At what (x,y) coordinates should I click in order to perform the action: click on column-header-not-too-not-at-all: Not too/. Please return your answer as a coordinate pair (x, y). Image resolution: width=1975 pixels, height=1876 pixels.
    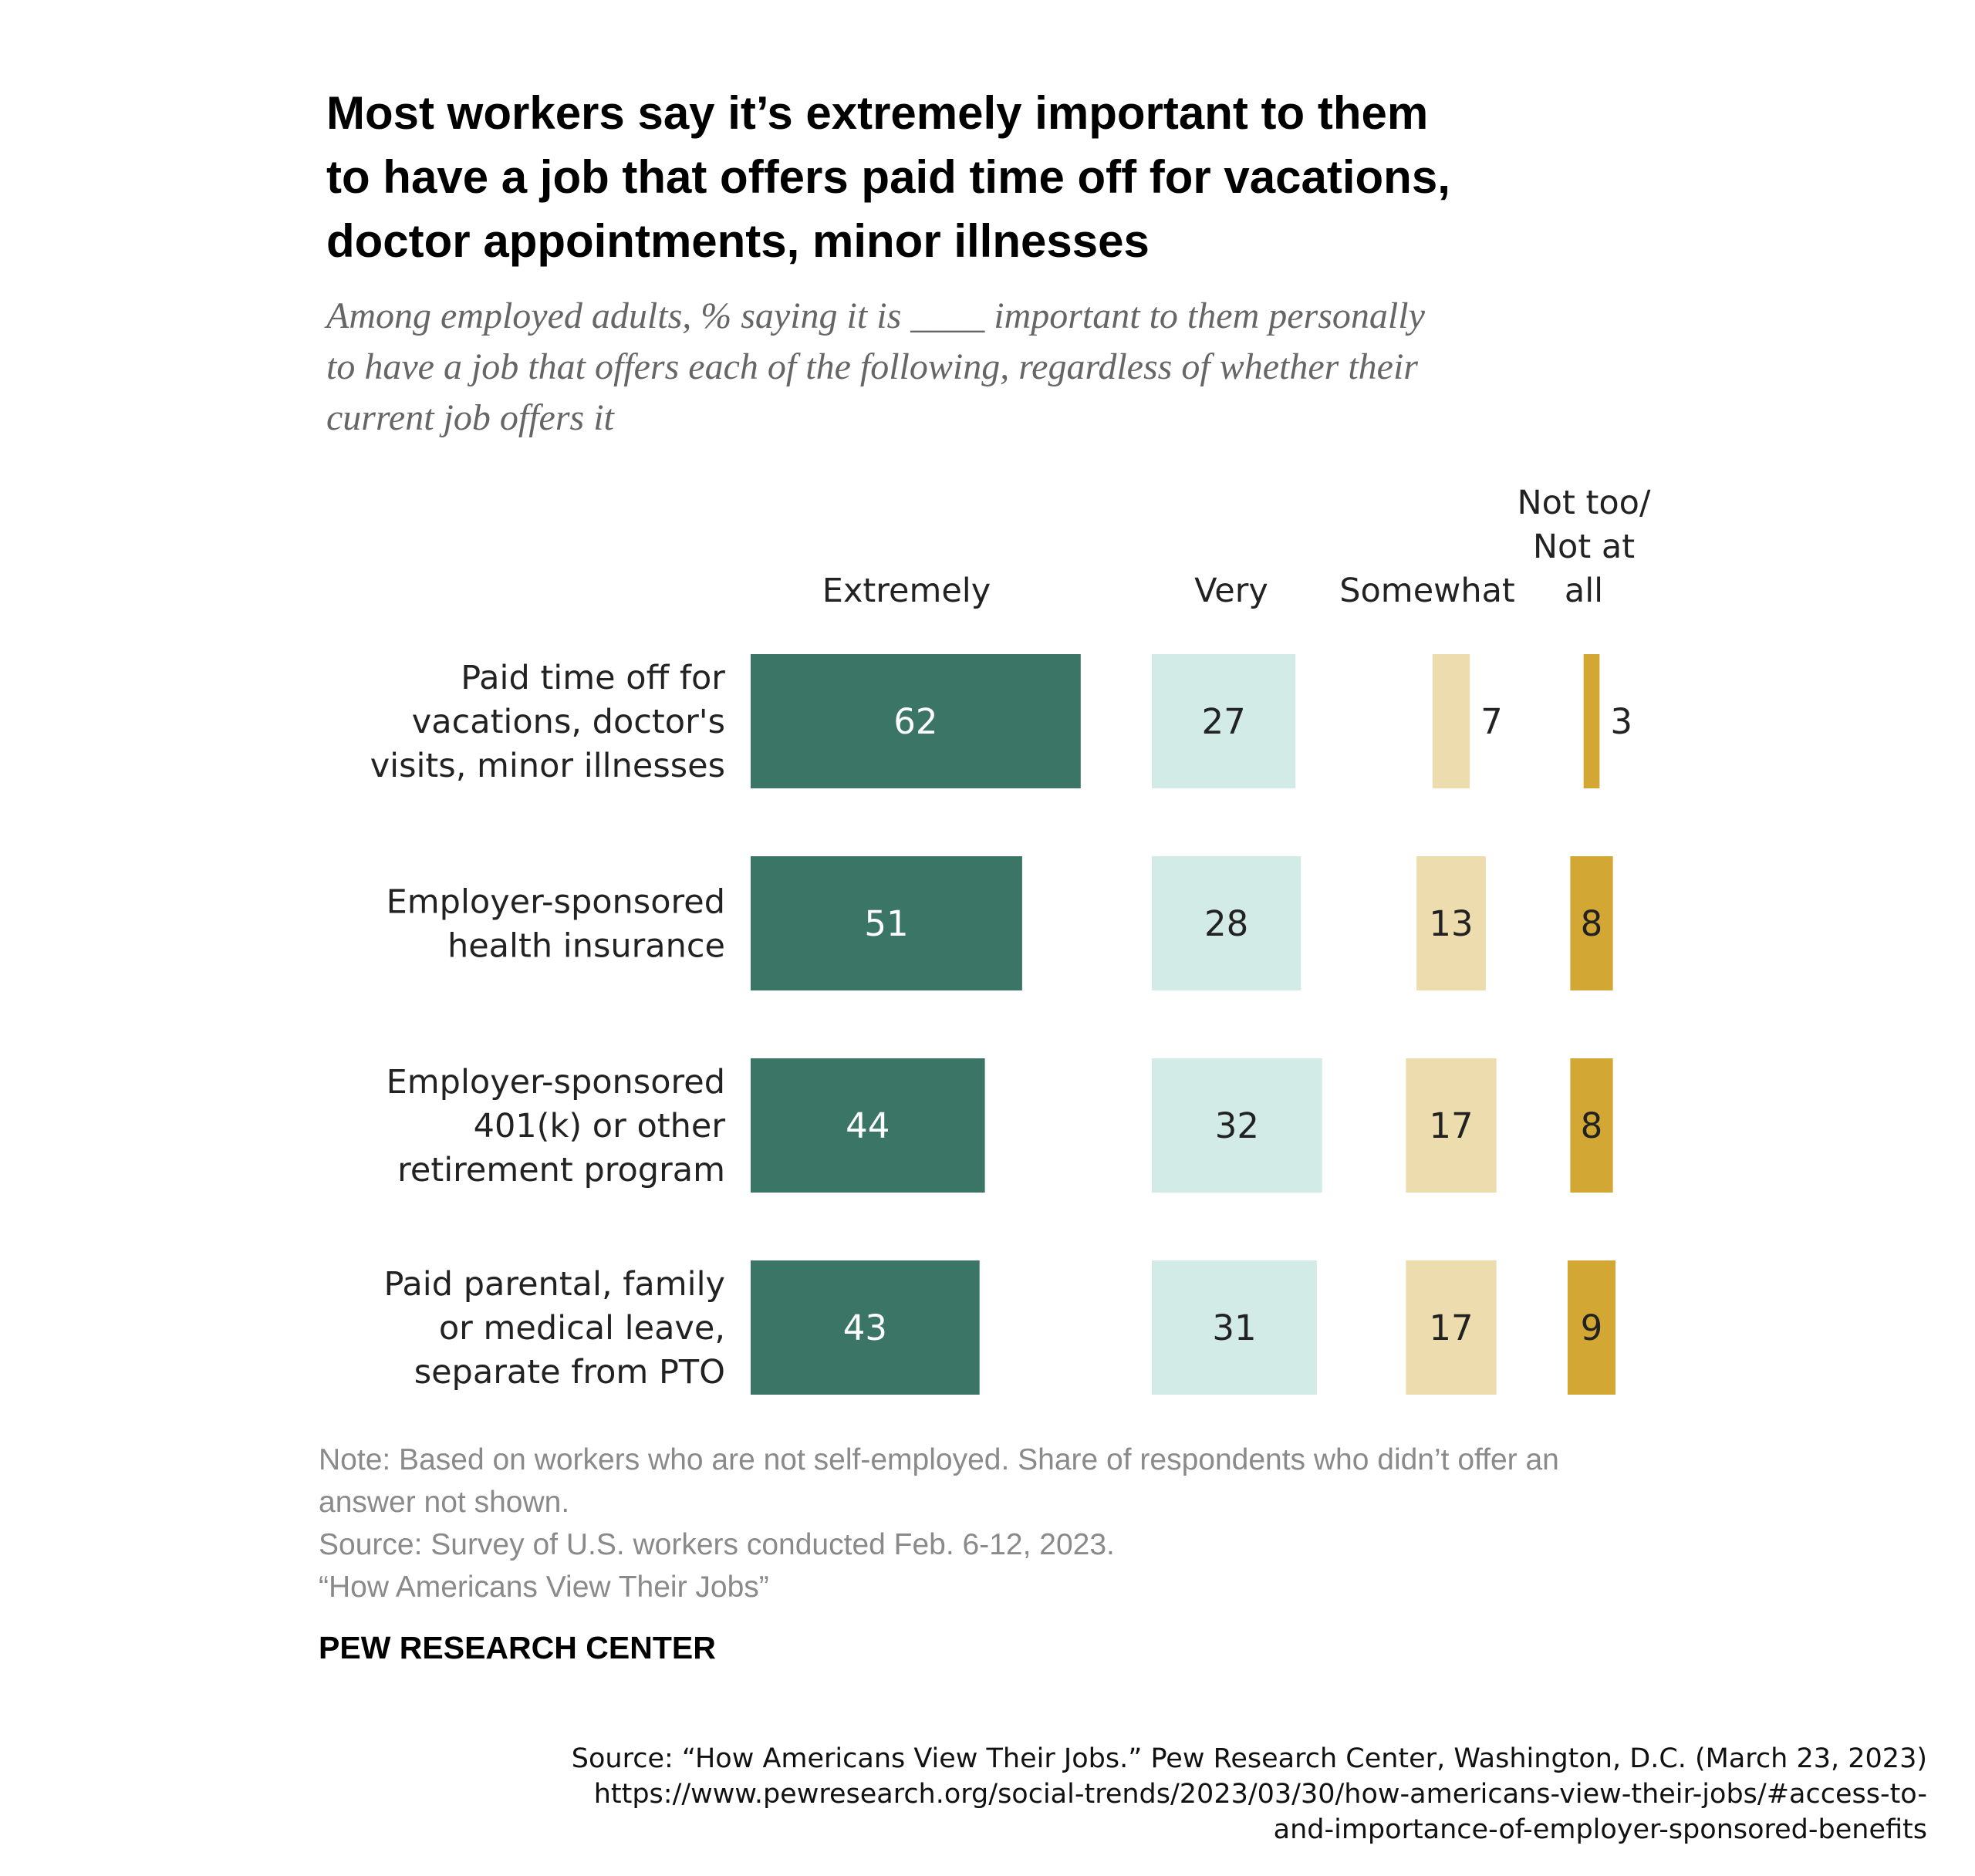
    Looking at the image, I should click on (1584, 503).